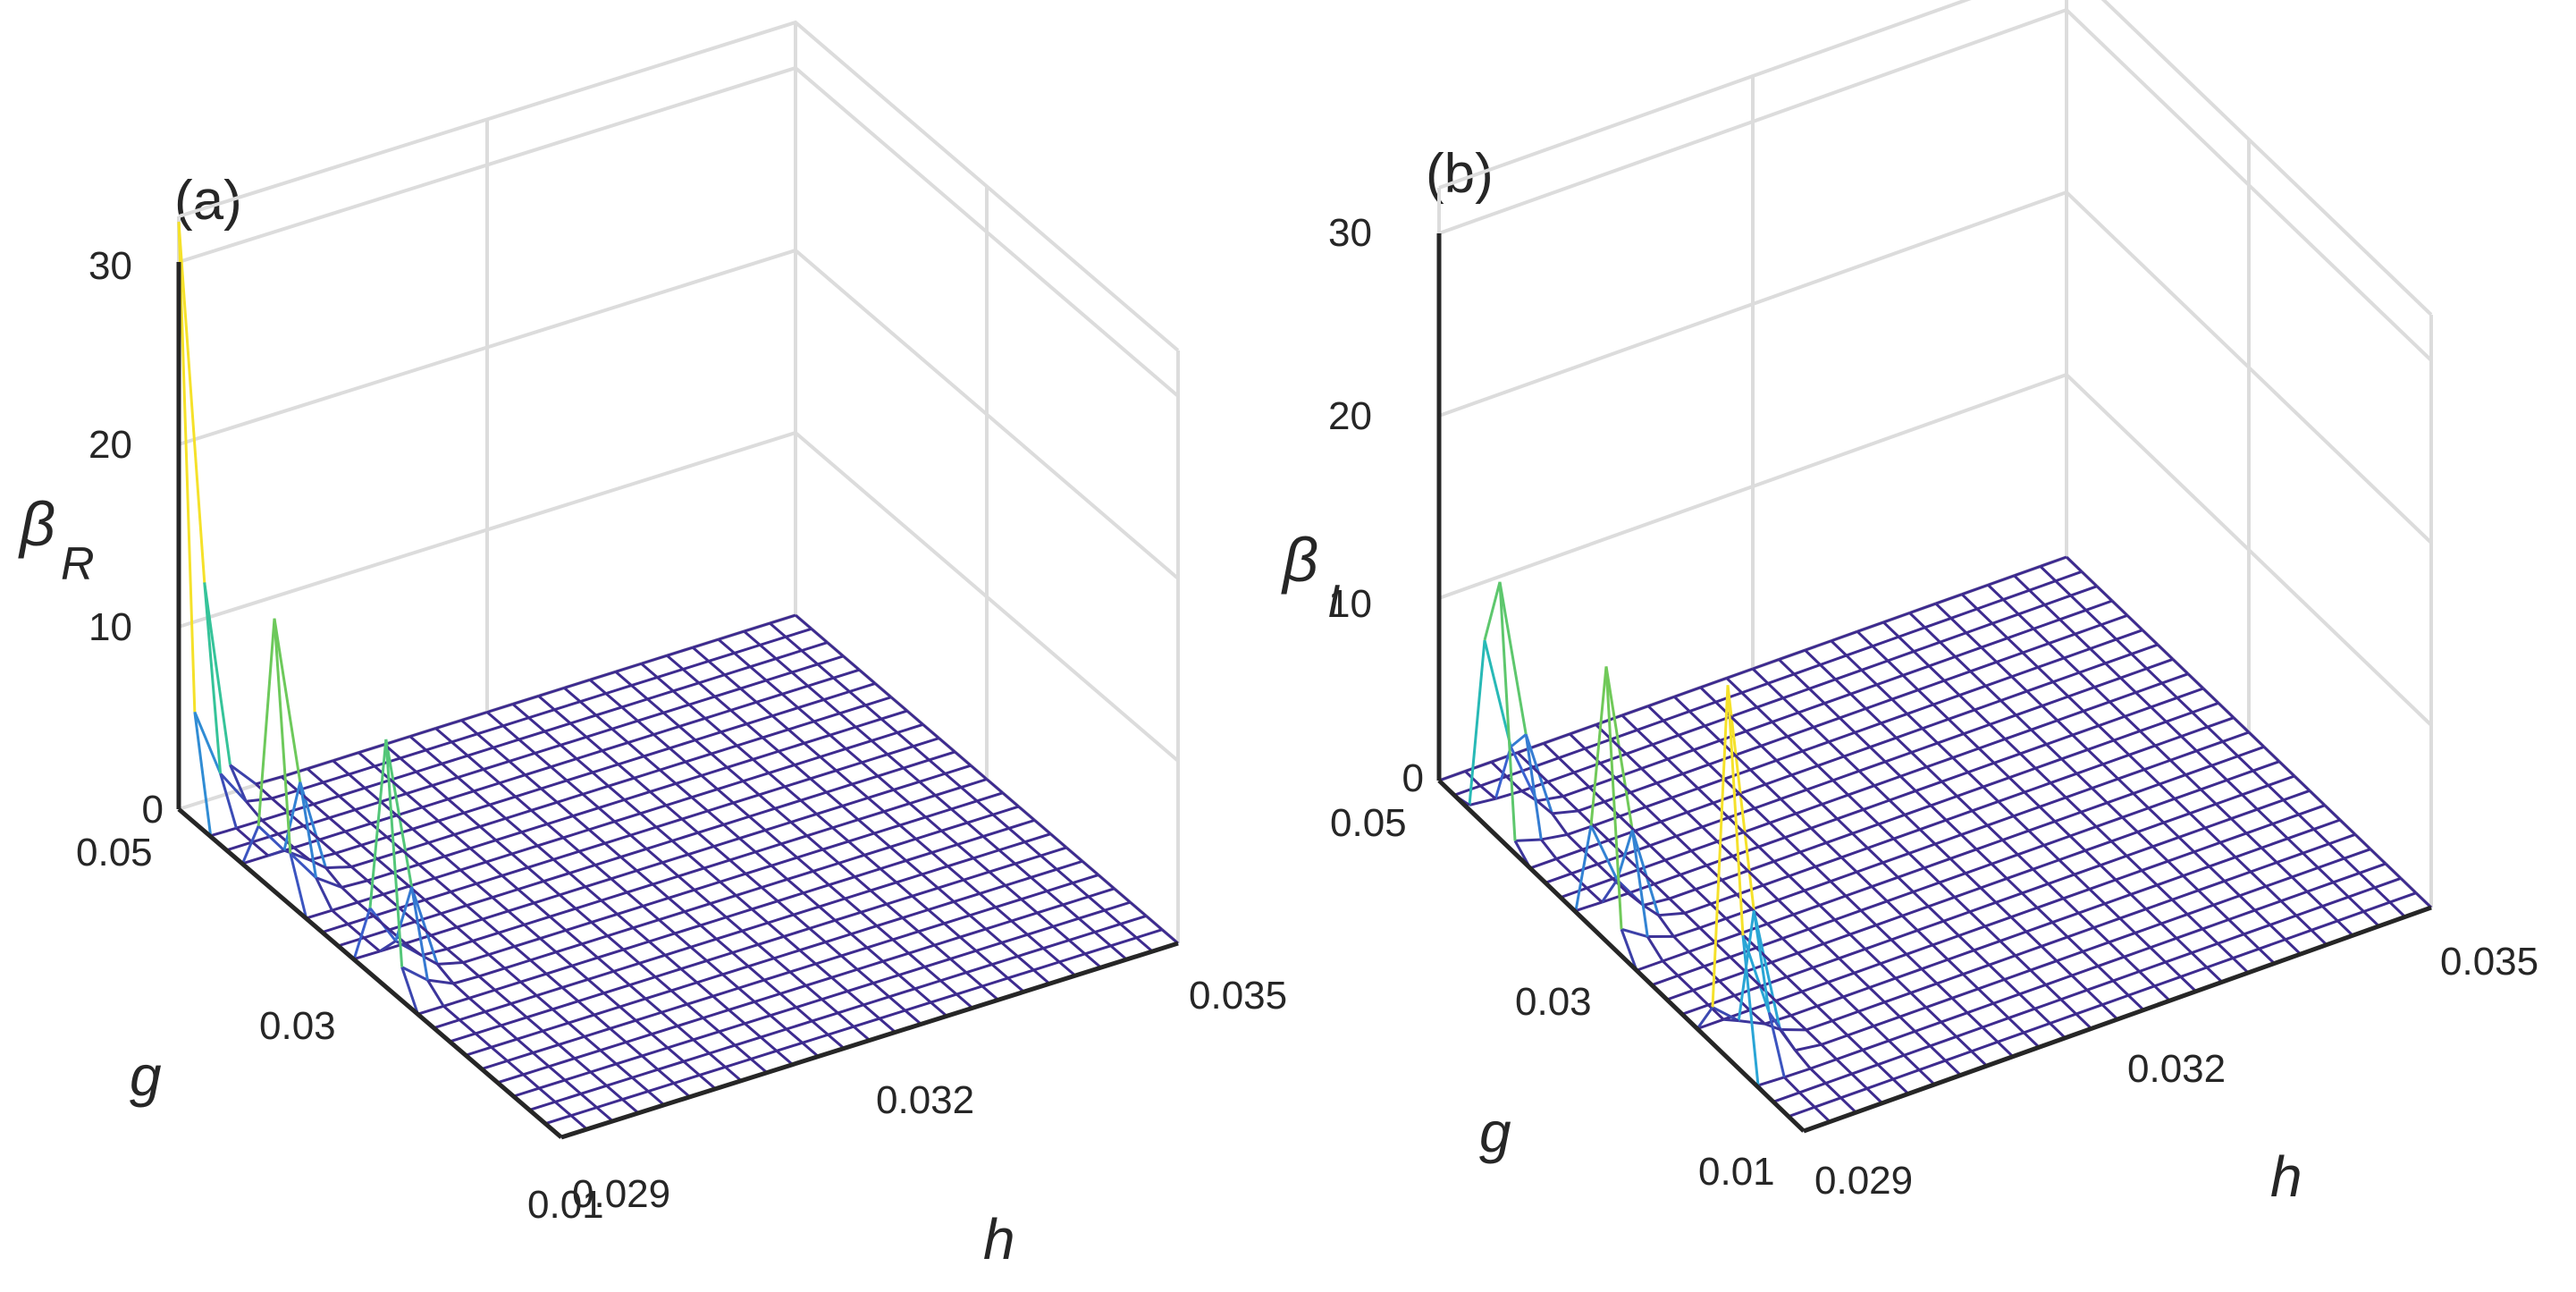 The width and height of the screenshot is (2576, 1292). What do you see at coordinates (1350, 604) in the screenshot?
I see `z-tick-label: 10` at bounding box center [1350, 604].